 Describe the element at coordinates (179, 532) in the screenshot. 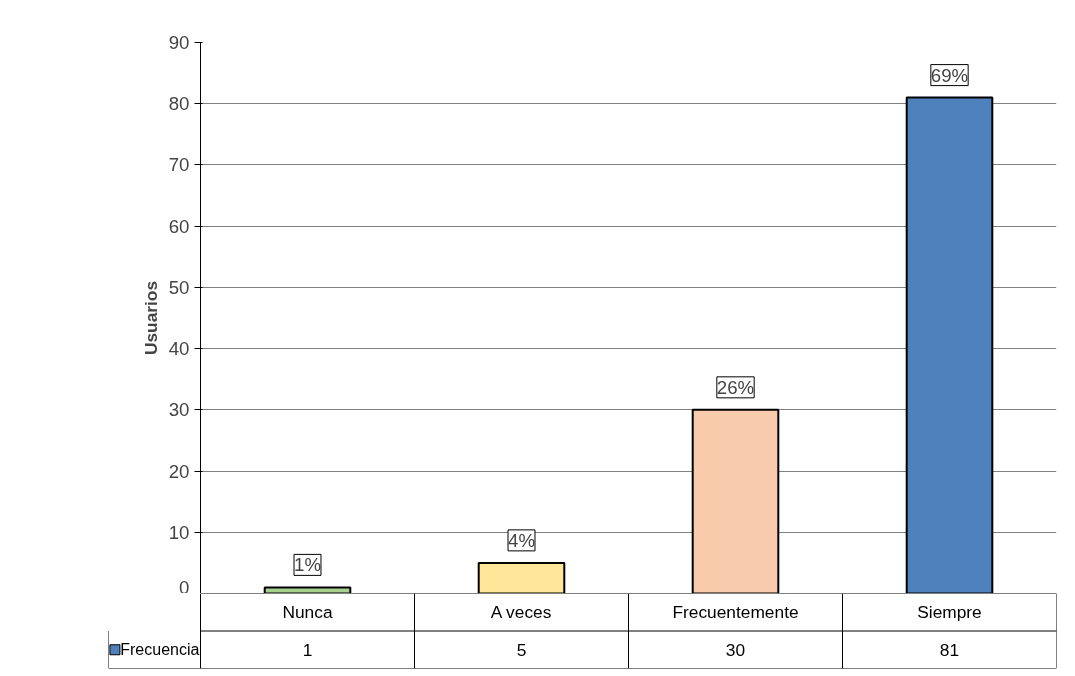

I see `y-tick-label: 10` at that location.